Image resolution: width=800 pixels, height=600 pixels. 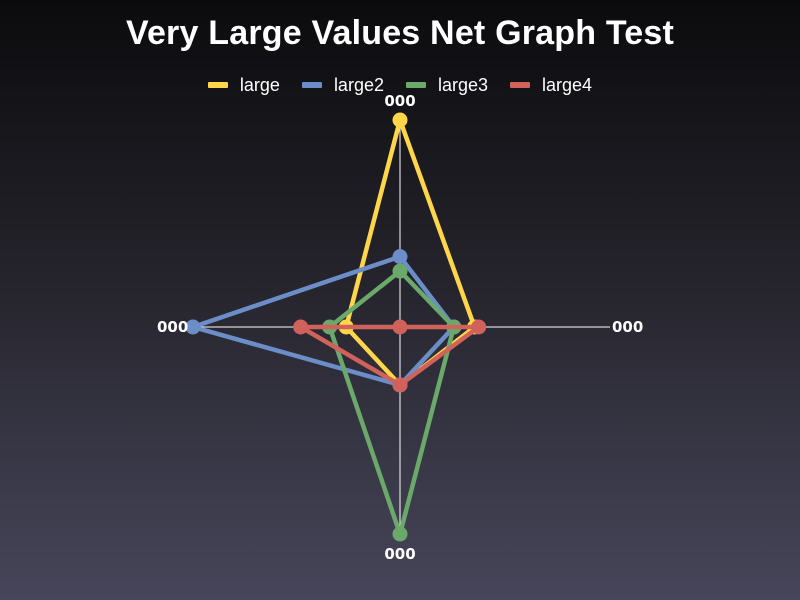 What do you see at coordinates (400, 85) in the screenshot?
I see `legend: large large2 large3 large4` at bounding box center [400, 85].